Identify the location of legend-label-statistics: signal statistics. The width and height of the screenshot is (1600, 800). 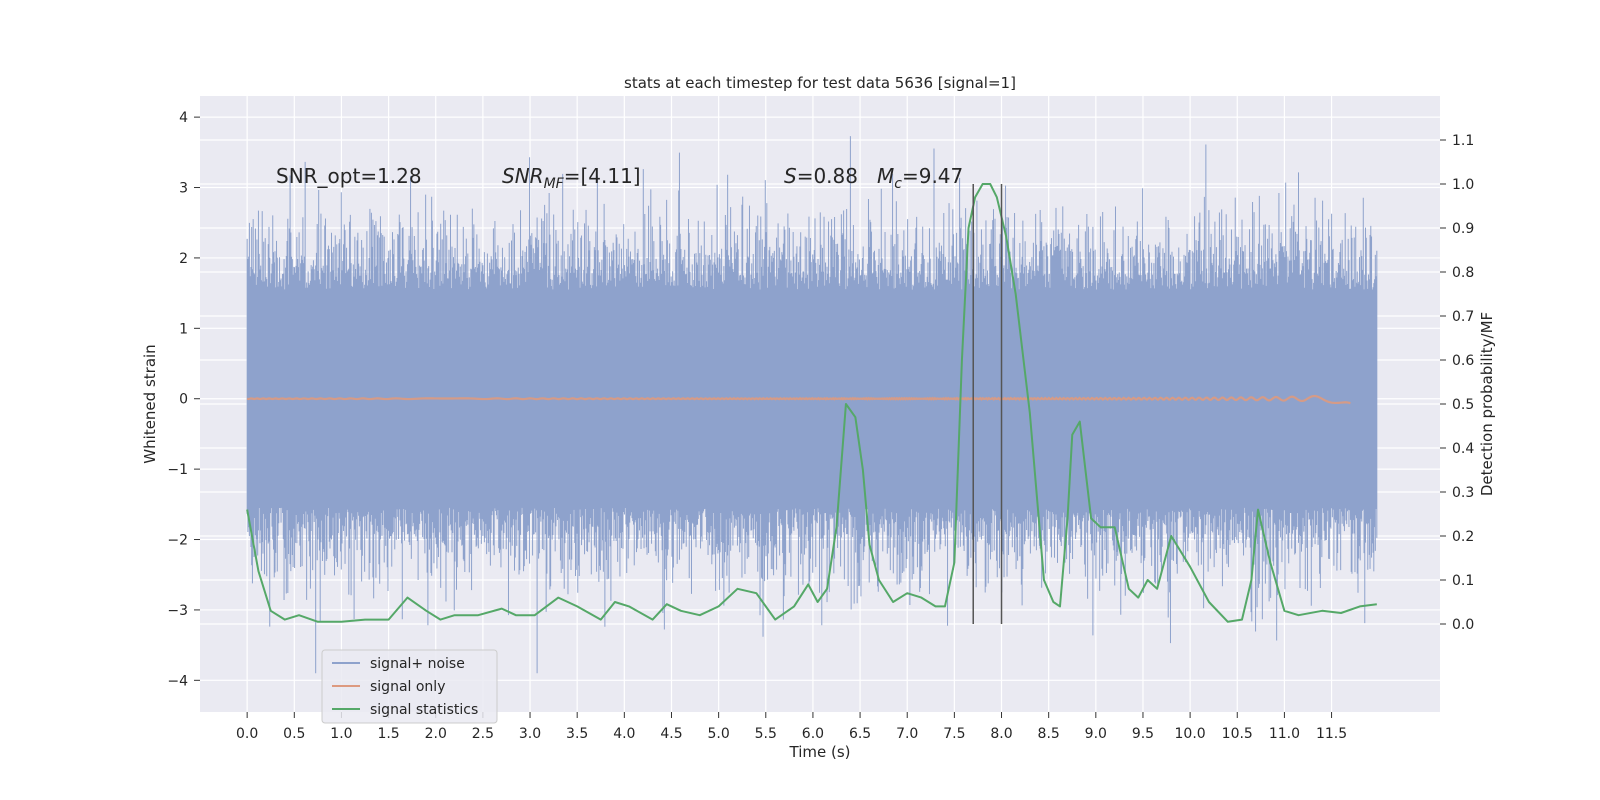
(424, 710).